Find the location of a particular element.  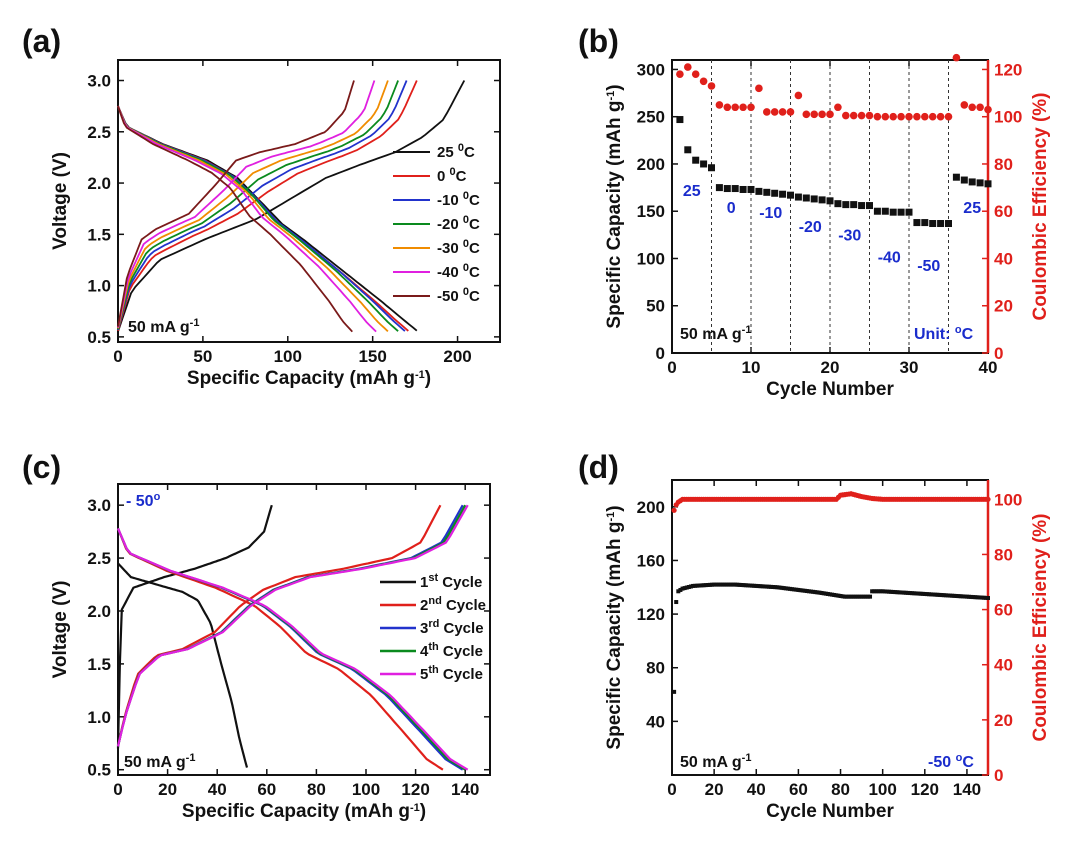

legend-label-cycle-3-part: 3 is located at coordinates (424, 628).